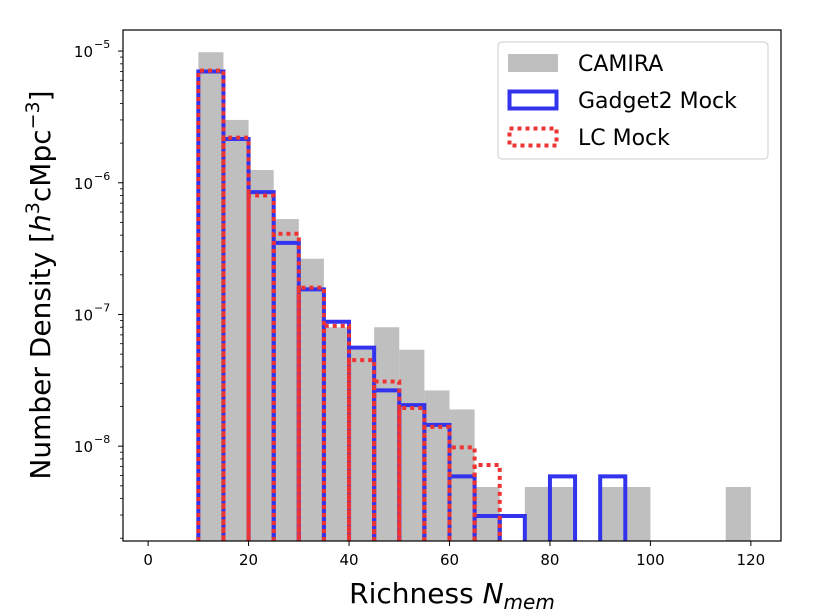 The image size is (822, 616). What do you see at coordinates (624, 138) in the screenshot?
I see `legend-label-lc-mock: LC Mock` at bounding box center [624, 138].